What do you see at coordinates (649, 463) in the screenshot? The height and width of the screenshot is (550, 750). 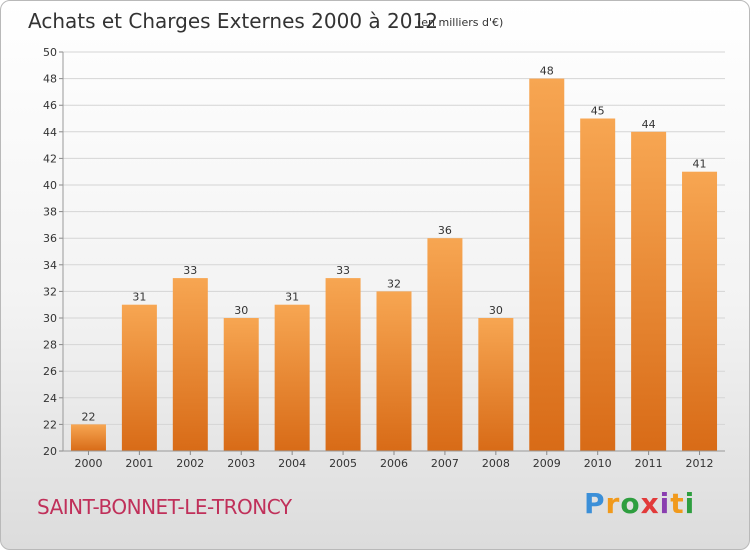 I see `x-tick-label: 2011` at bounding box center [649, 463].